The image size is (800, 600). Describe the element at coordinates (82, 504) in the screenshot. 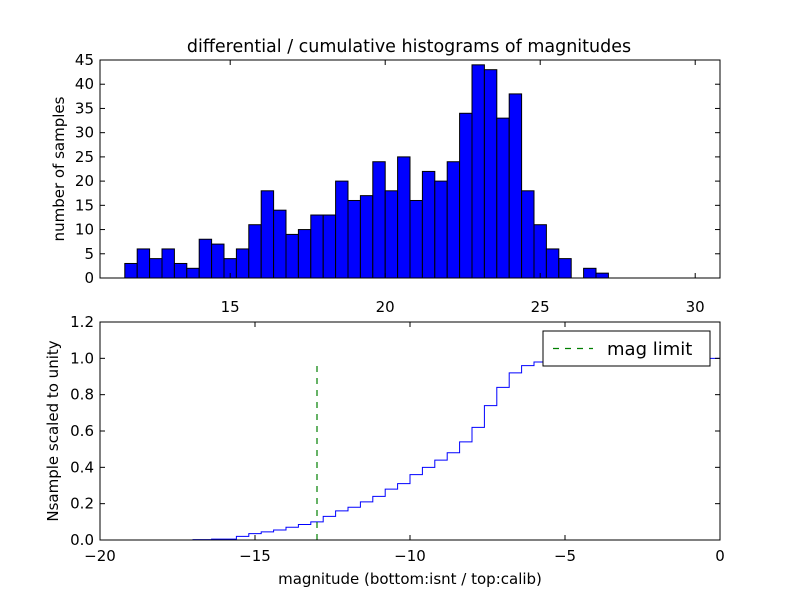

I see `cumulative-y-tick-label: 0.2` at that location.